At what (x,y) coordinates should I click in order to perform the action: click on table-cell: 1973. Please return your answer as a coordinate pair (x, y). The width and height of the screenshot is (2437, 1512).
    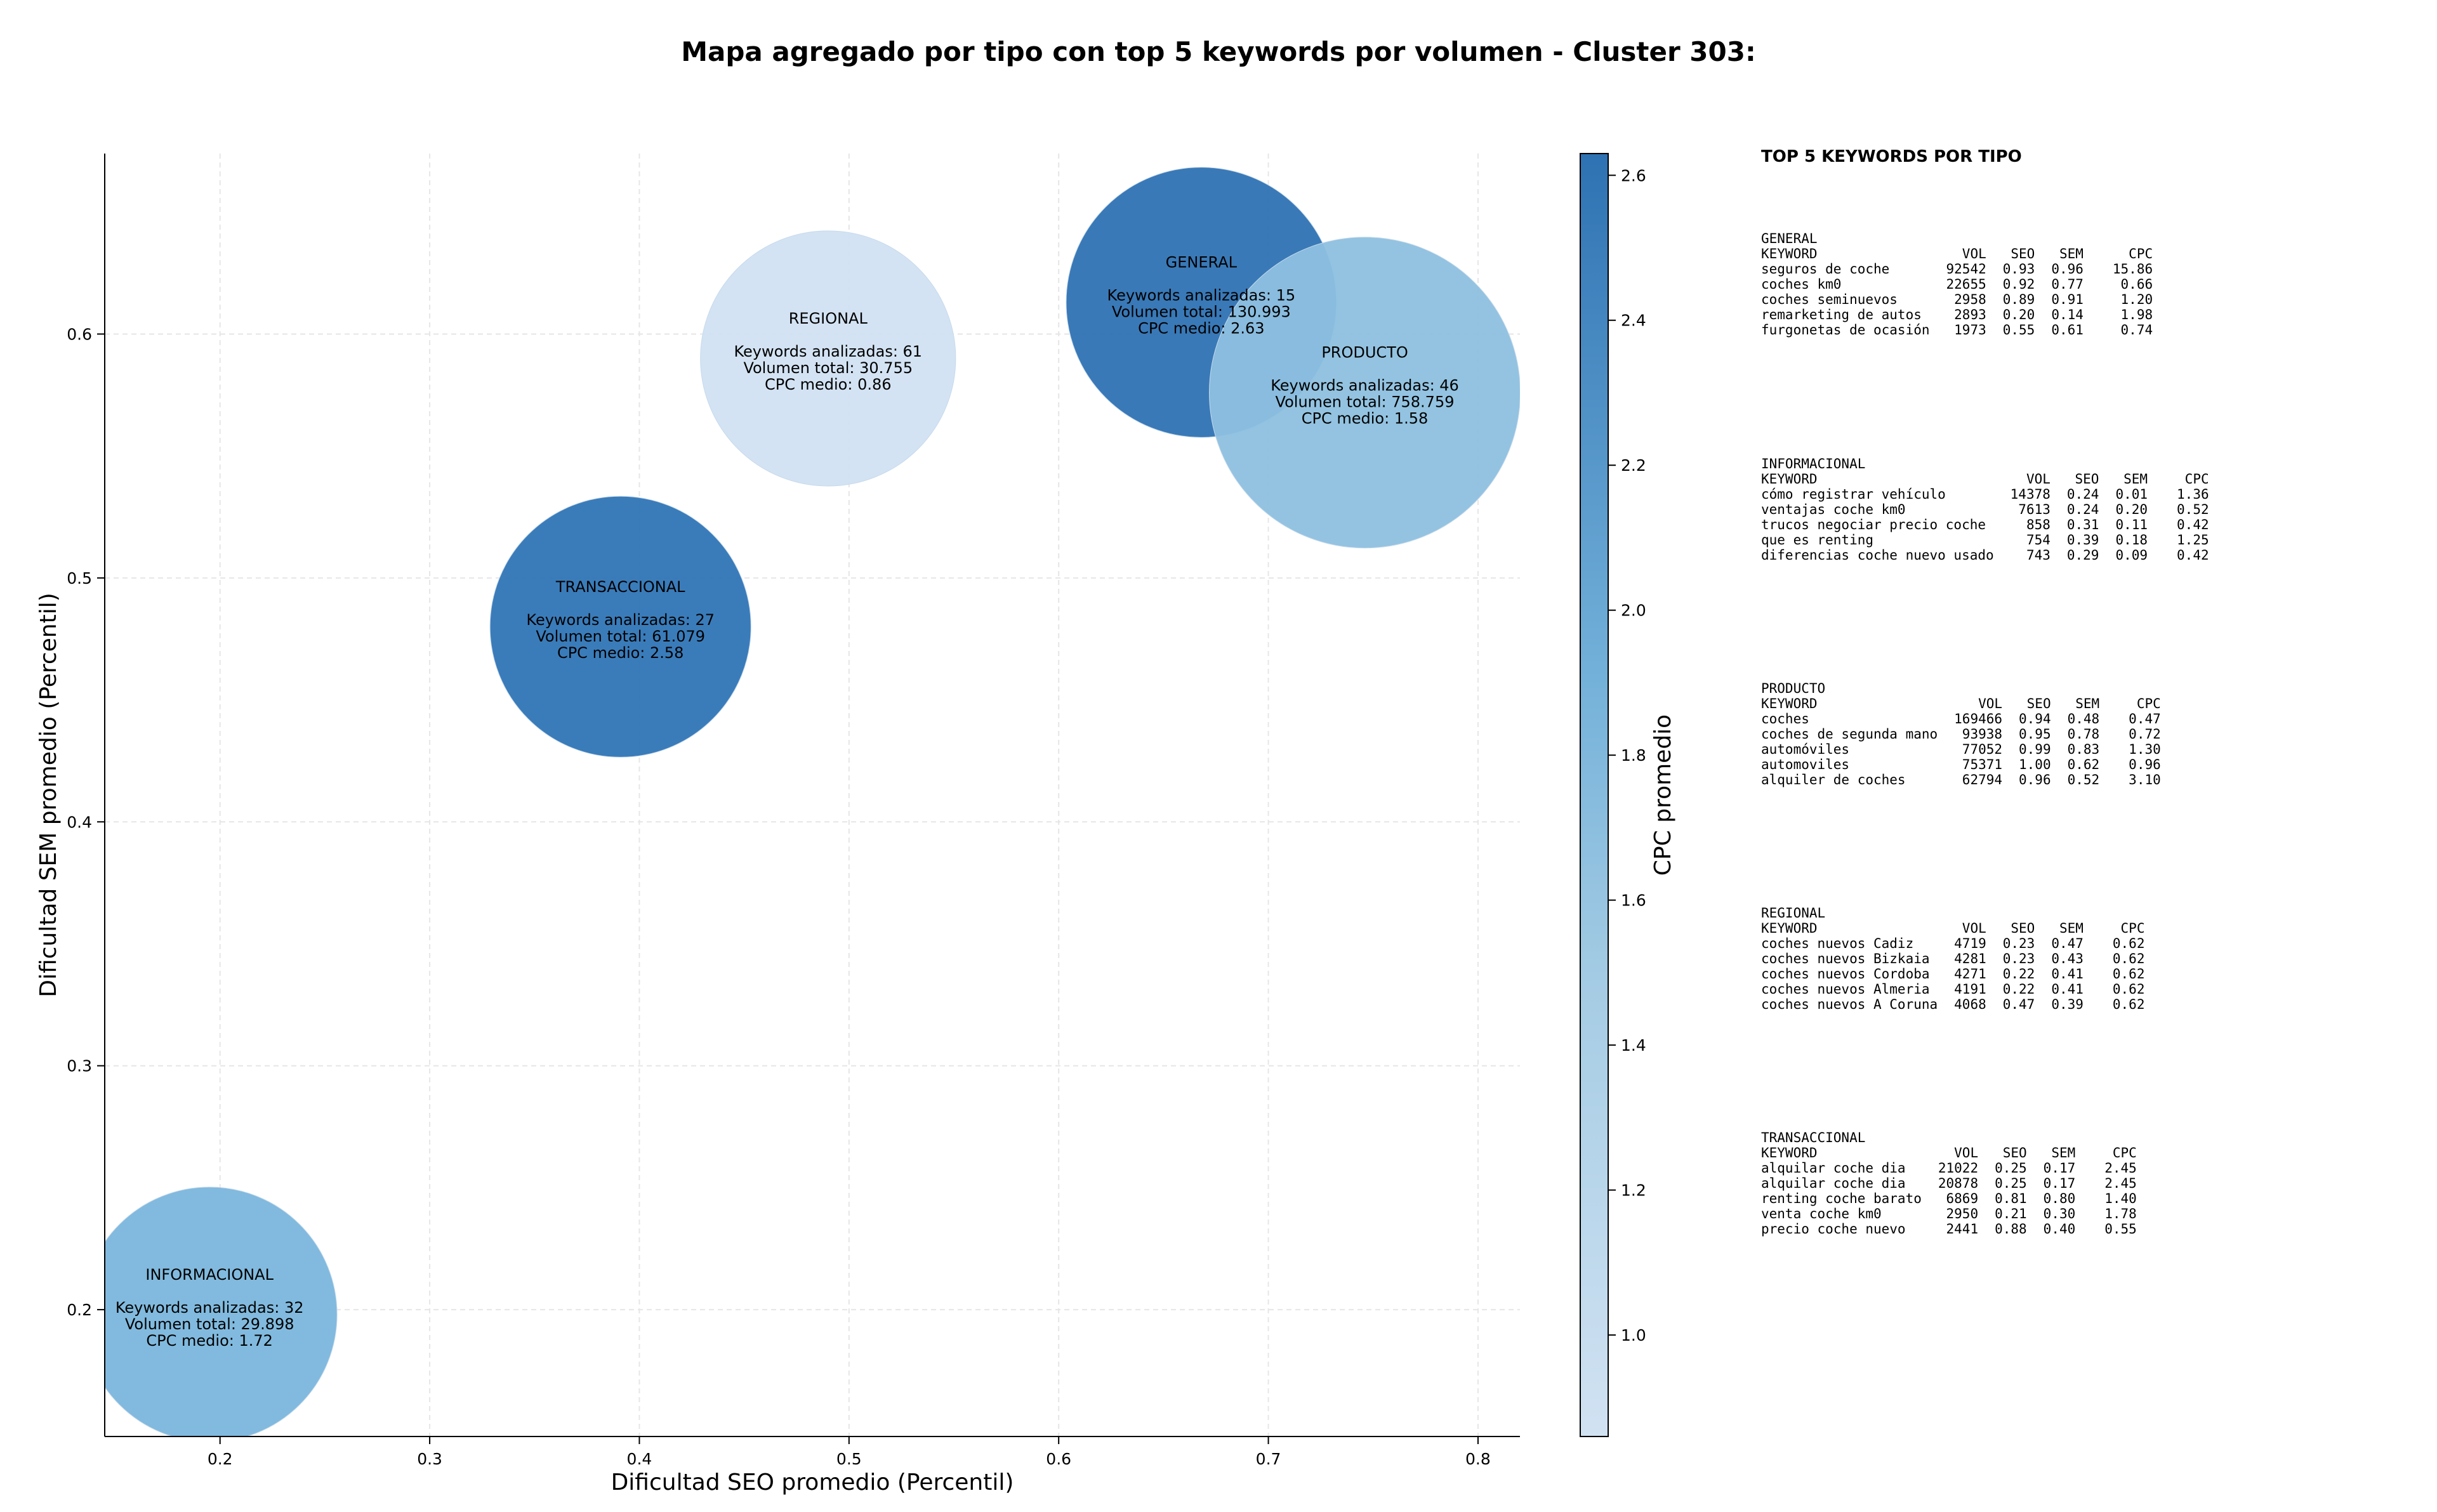
    Looking at the image, I should click on (1970, 330).